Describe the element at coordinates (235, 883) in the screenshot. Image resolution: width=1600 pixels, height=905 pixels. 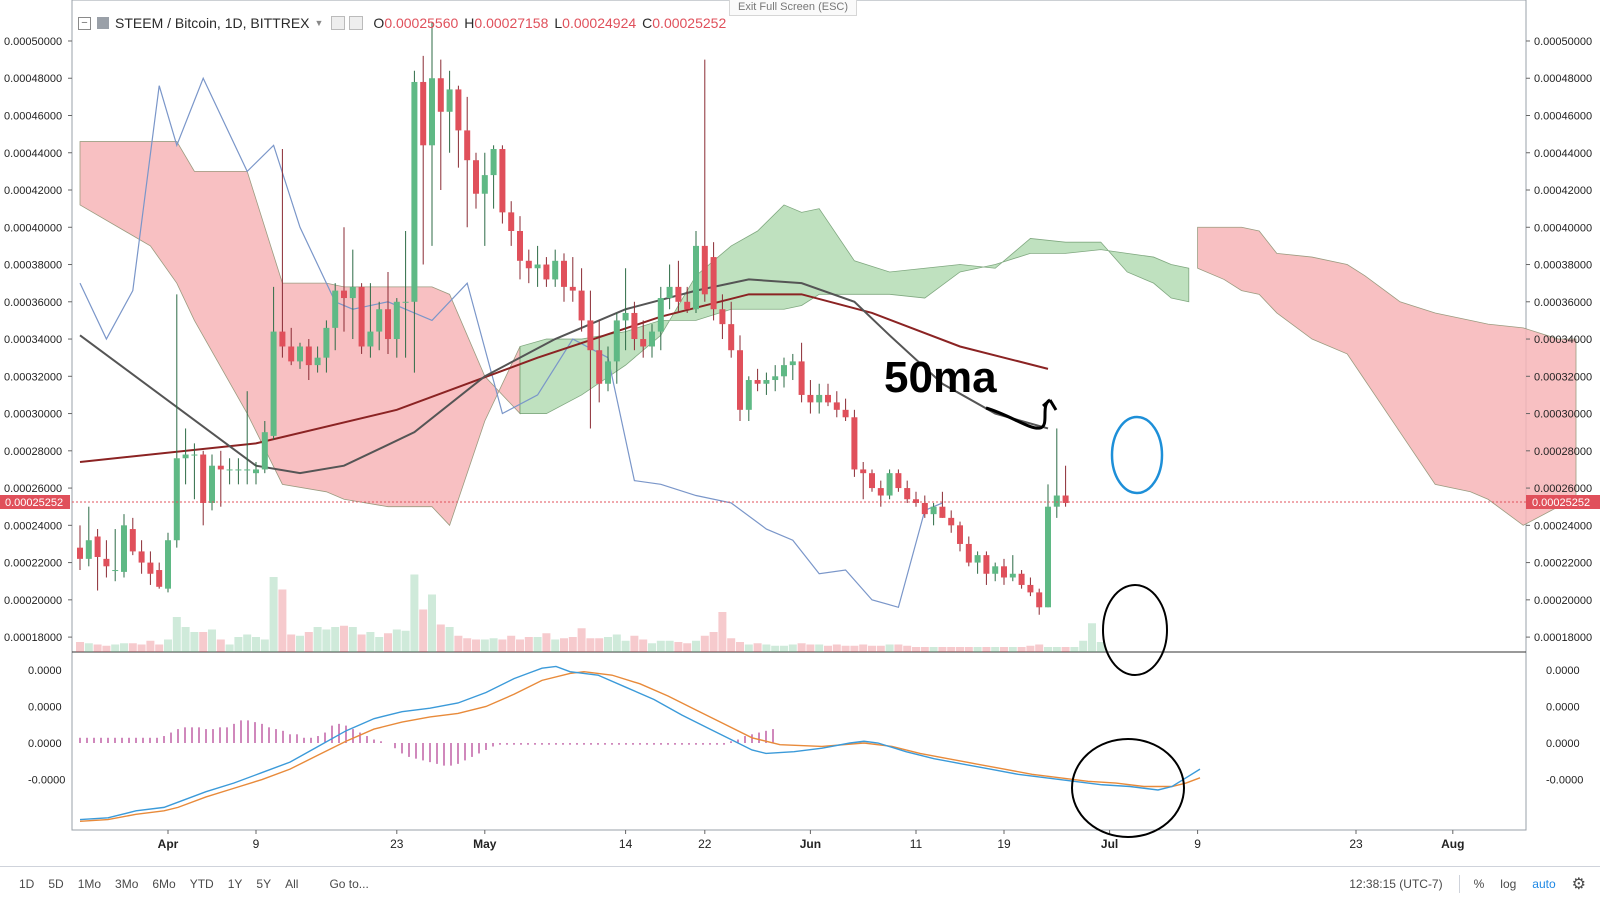
I see `timeframe-1y: 1Y` at that location.